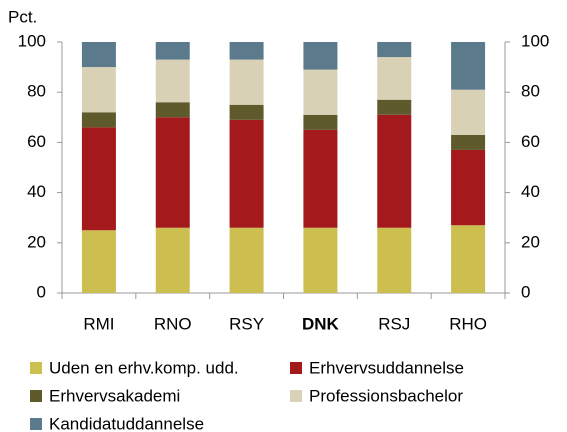 This screenshot has height=432, width=567. I want to click on x-tick-label: RNO, so click(173, 323).